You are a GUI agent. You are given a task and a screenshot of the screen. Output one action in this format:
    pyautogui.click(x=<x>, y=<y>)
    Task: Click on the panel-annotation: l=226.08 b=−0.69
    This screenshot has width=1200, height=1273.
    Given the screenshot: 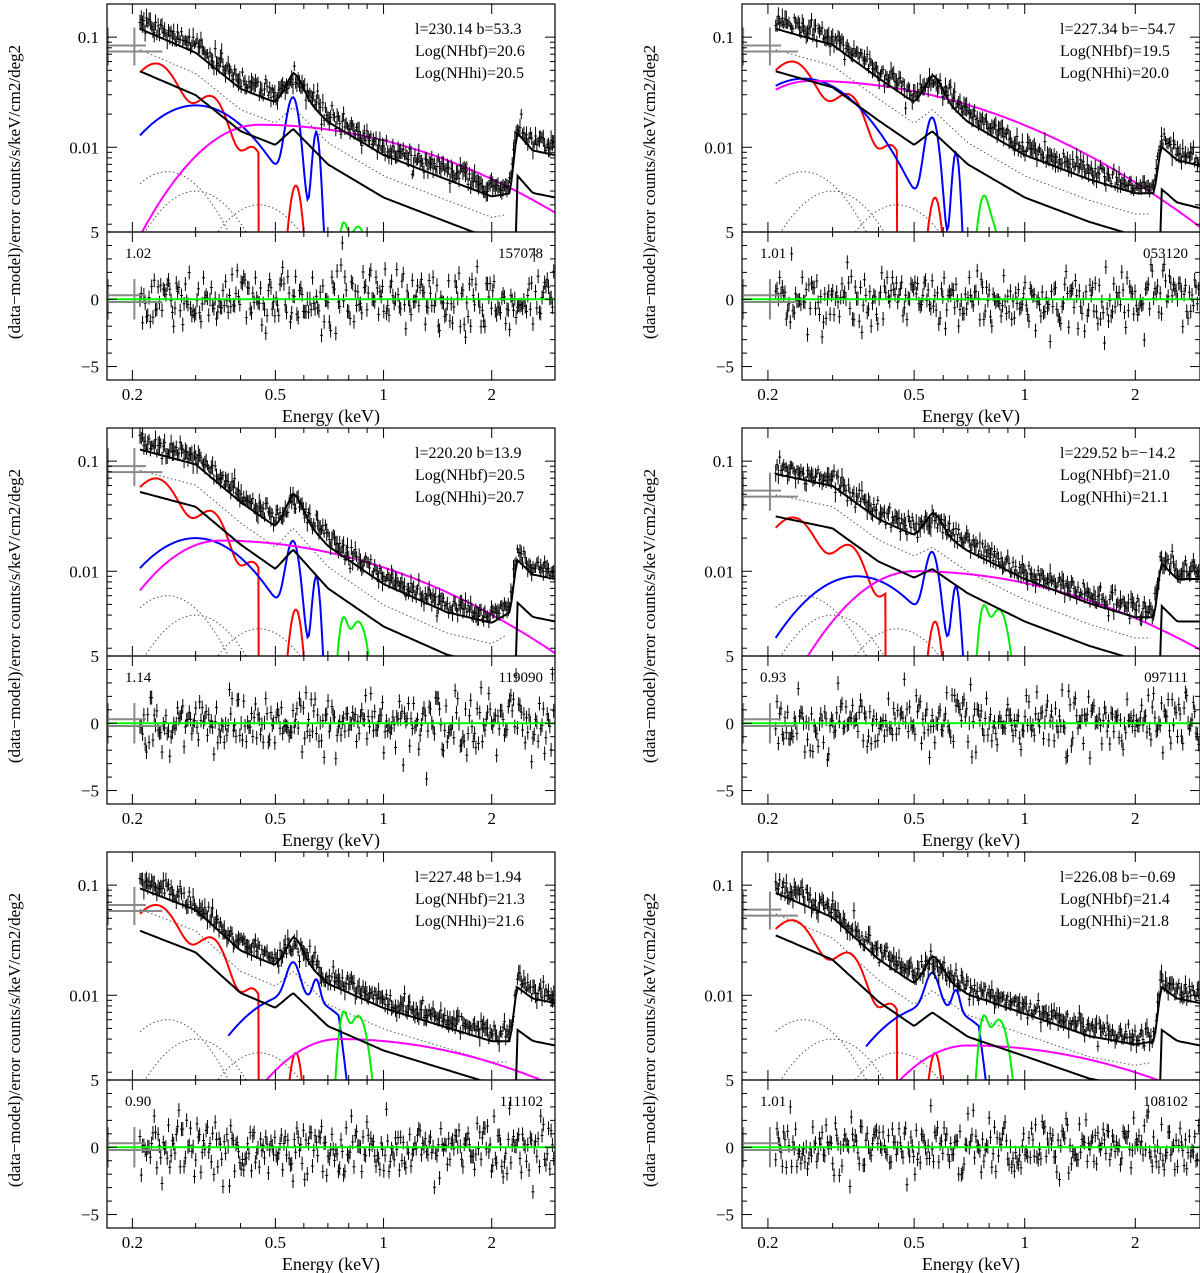 What is the action you would take?
    pyautogui.click(x=1118, y=877)
    